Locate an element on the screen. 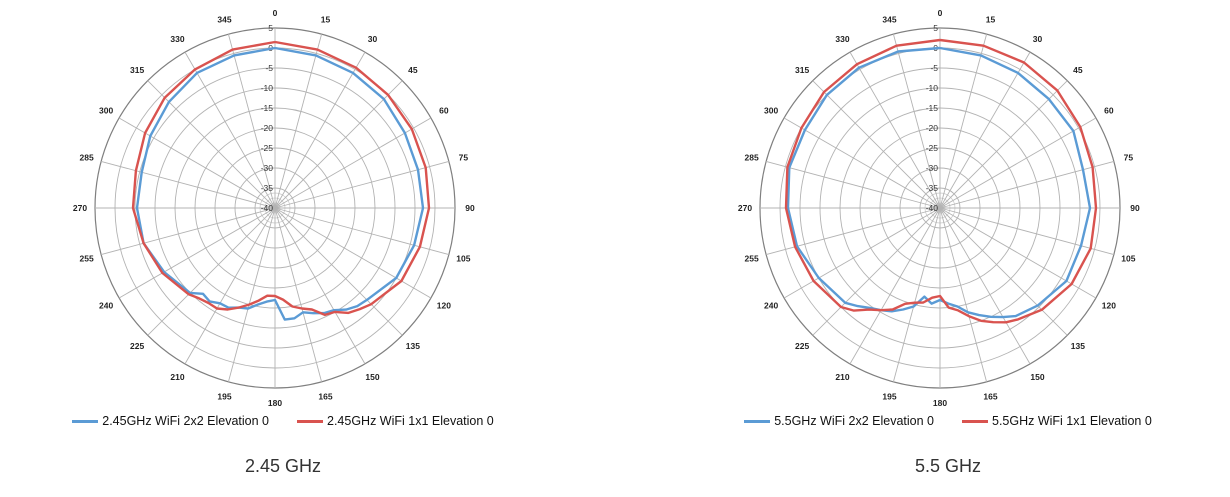 This screenshot has width=1230, height=497. legend-item-2x2: 5.5GHz WiFi 2x2 Elevation 0 is located at coordinates (839, 421).